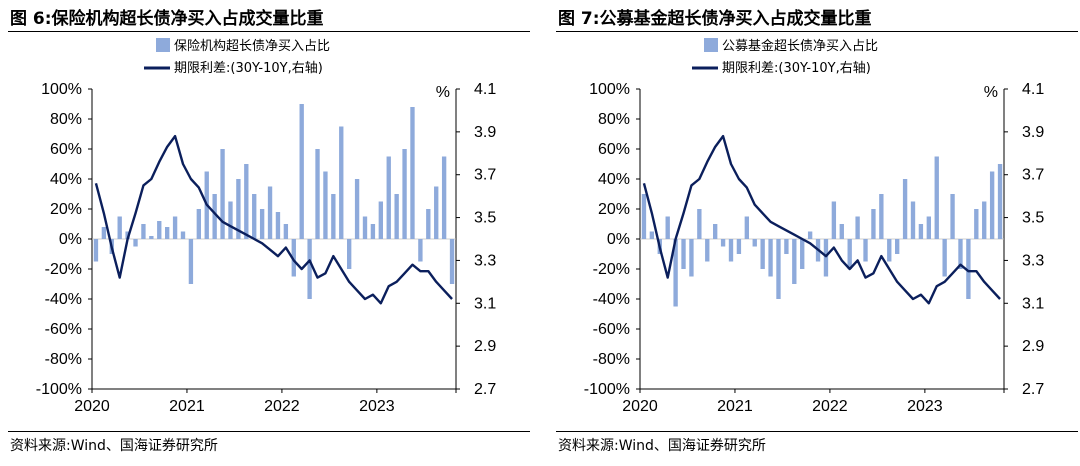  Describe the element at coordinates (167, 19) in the screenshot. I see `figure-title: 图 6:保险机构超长债净买入占成交量比重` at that location.